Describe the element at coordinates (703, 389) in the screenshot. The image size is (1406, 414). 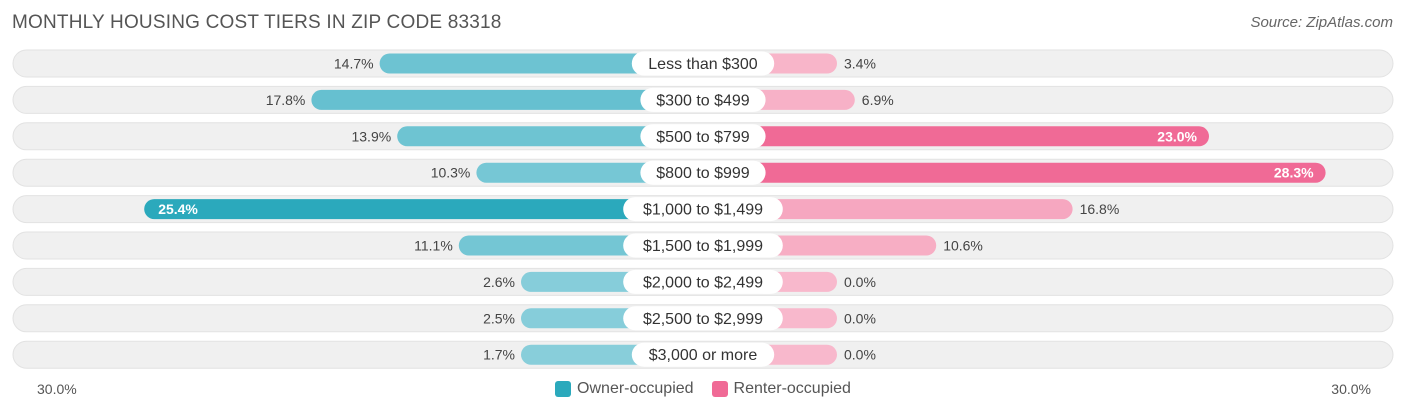
I see `legend: Owner-occupied Renter-occupied` at that location.